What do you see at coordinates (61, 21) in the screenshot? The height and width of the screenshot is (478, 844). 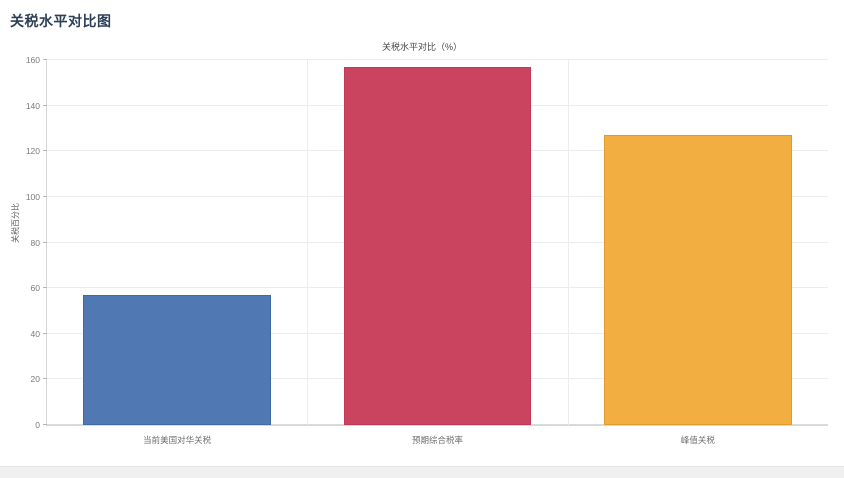 I see `page-title: 关税水平对比图` at bounding box center [61, 21].